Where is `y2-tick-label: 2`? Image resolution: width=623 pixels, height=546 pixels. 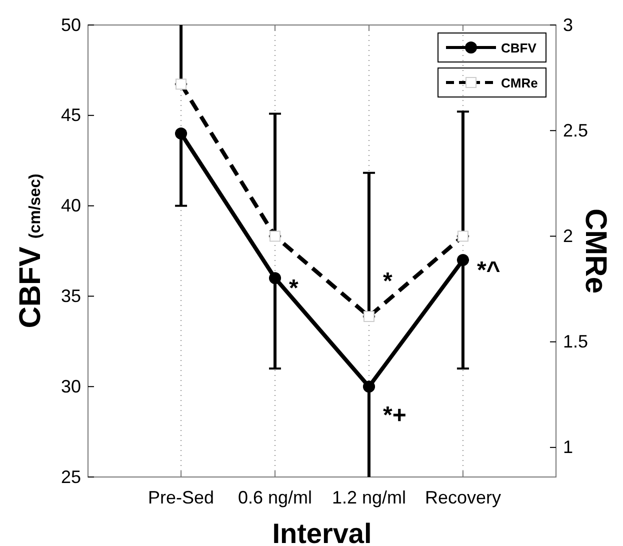 y2-tick-label: 2 is located at coordinates (568, 236).